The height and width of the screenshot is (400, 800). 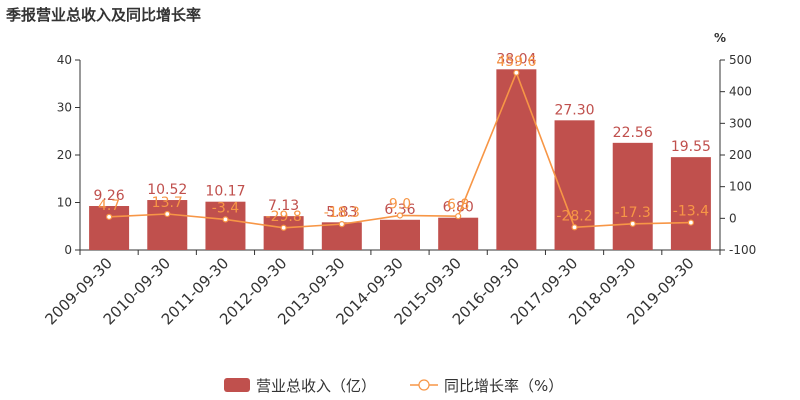 I want to click on legend-line-marker, so click(x=424, y=385).